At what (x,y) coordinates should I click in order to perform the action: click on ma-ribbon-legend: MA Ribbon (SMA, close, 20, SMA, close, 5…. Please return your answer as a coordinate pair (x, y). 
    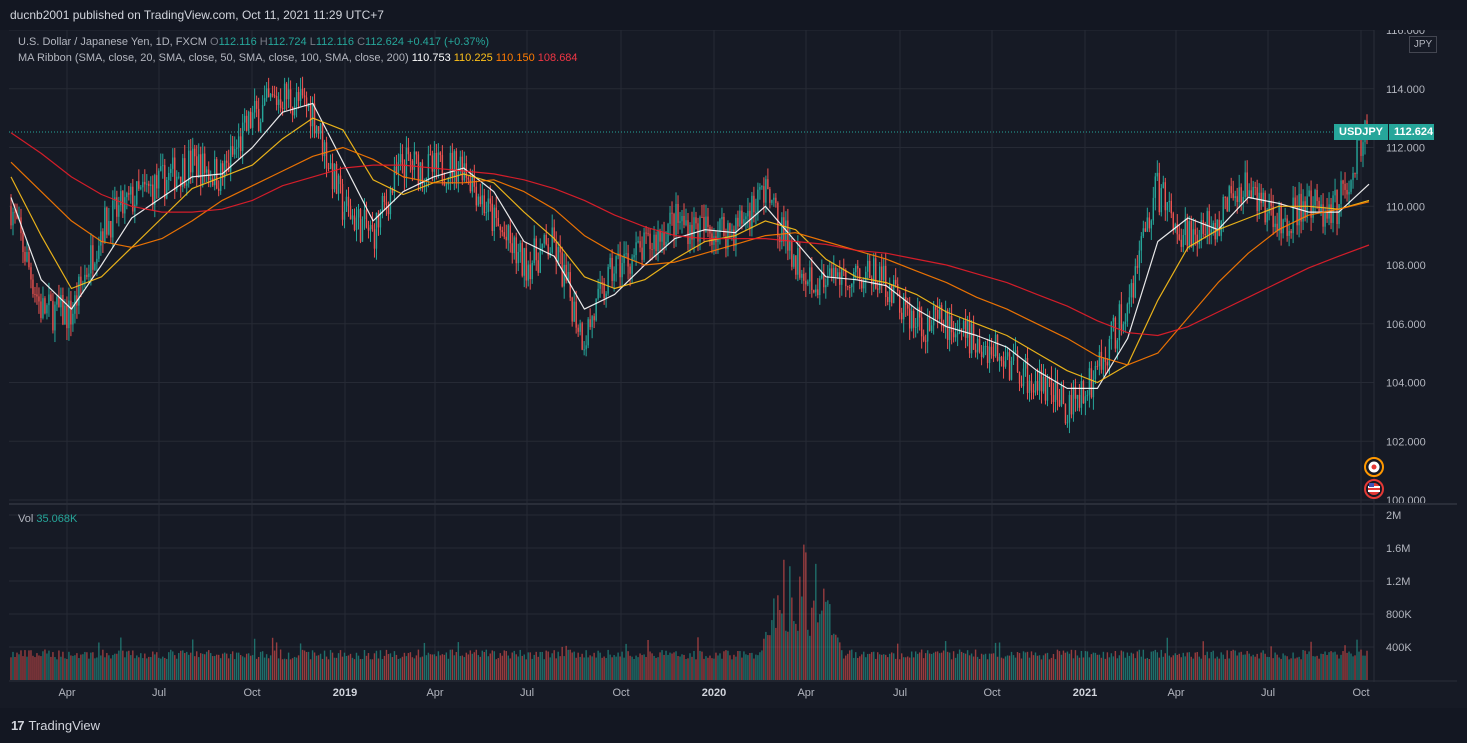
    Looking at the image, I should click on (298, 58).